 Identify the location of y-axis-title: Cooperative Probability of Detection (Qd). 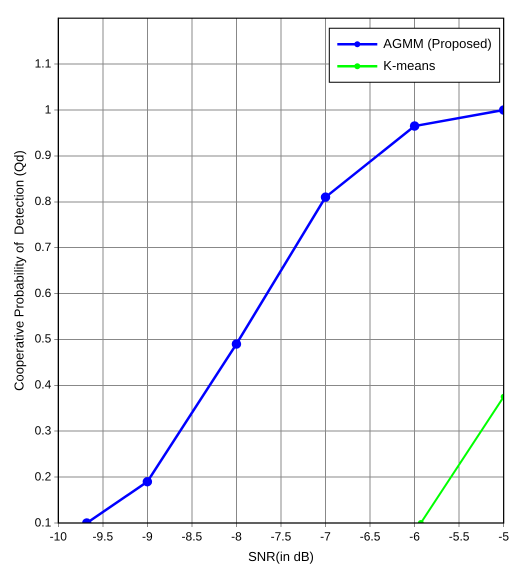
(18, 270).